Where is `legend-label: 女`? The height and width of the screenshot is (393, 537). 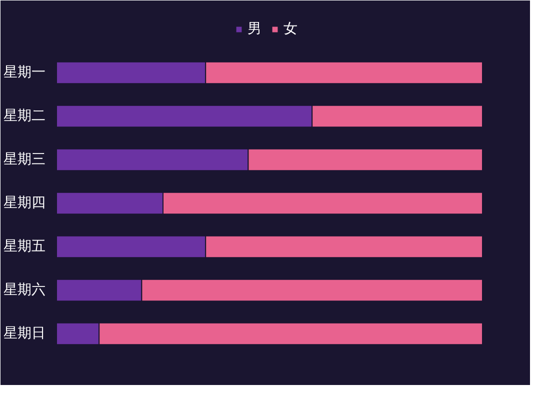 legend-label: 女 is located at coordinates (291, 29).